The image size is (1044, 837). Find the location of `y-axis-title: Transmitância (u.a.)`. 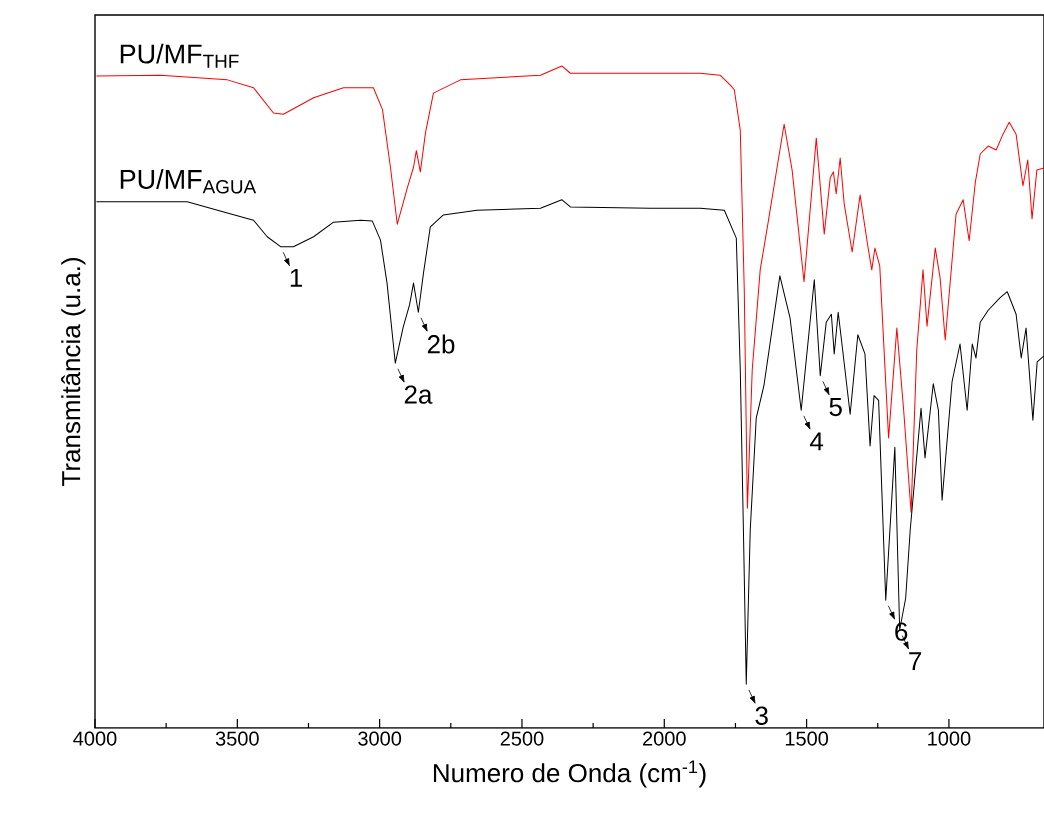

y-axis-title: Transmitância (u.a.) is located at coordinates (73, 372).